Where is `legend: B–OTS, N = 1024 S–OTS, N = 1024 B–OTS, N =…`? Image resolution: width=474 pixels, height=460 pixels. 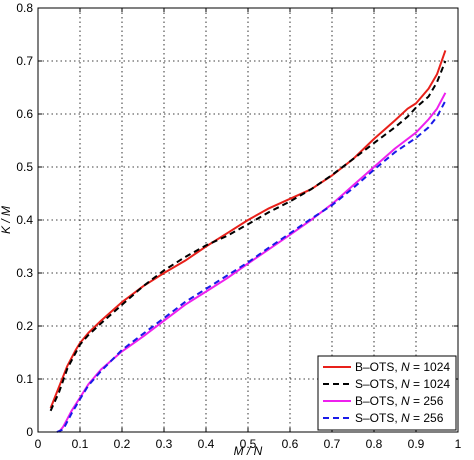 legend: B–OTS, N = 1024 S–OTS, N = 1024 B–OTS, N =… is located at coordinates (387, 393).